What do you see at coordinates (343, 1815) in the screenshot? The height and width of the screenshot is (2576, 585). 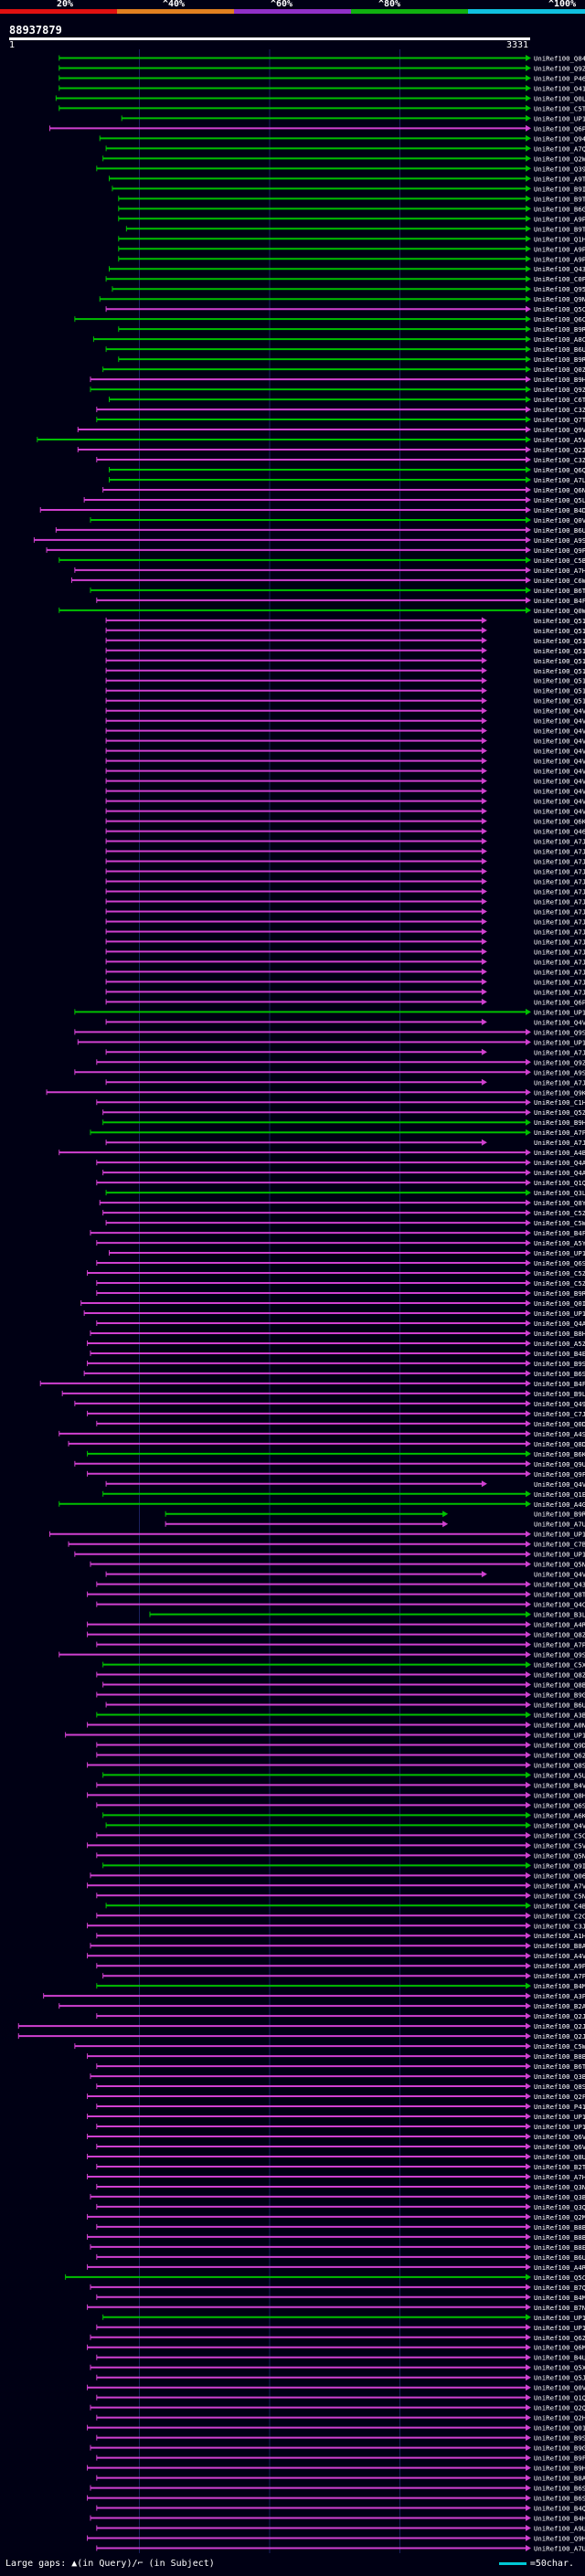 I see `hit-row: UniRef100_A6KCB3` at bounding box center [343, 1815].